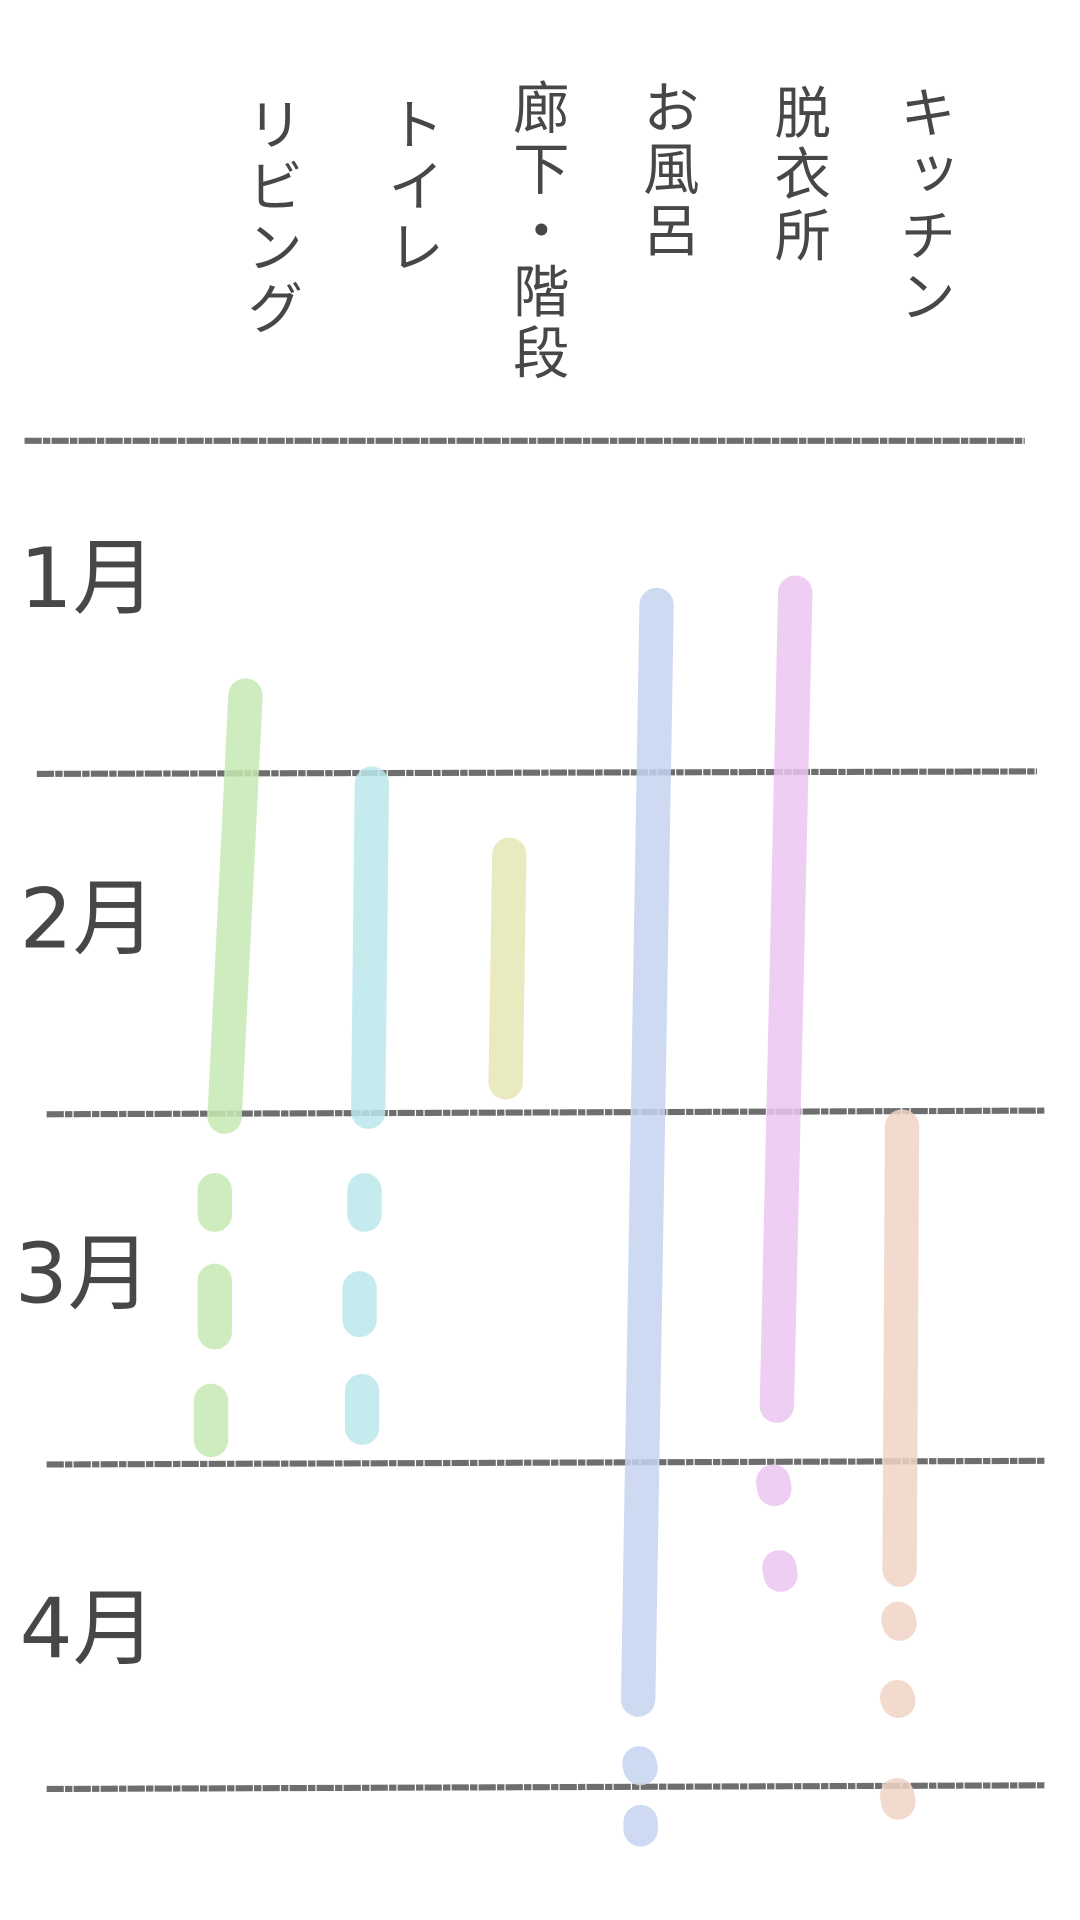 Image resolution: width=1080 pixels, height=1920 pixels. Describe the element at coordinates (666, 170) in the screenshot. I see `column-label: お風呂` at that location.